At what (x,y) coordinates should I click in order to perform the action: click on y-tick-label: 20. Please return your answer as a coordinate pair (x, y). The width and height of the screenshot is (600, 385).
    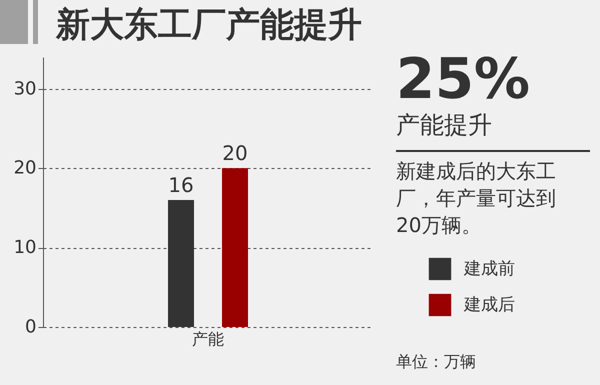
    Looking at the image, I should click on (25, 168).